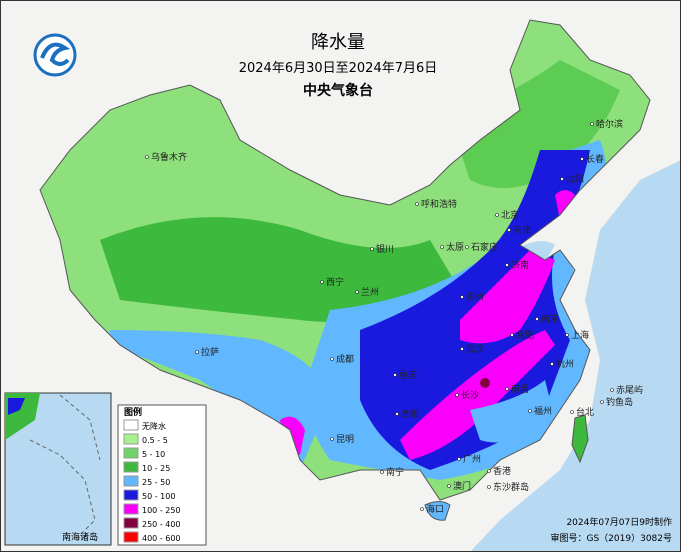 This screenshot has height=556, width=681. I want to click on city-label: 昆明, so click(345, 439).